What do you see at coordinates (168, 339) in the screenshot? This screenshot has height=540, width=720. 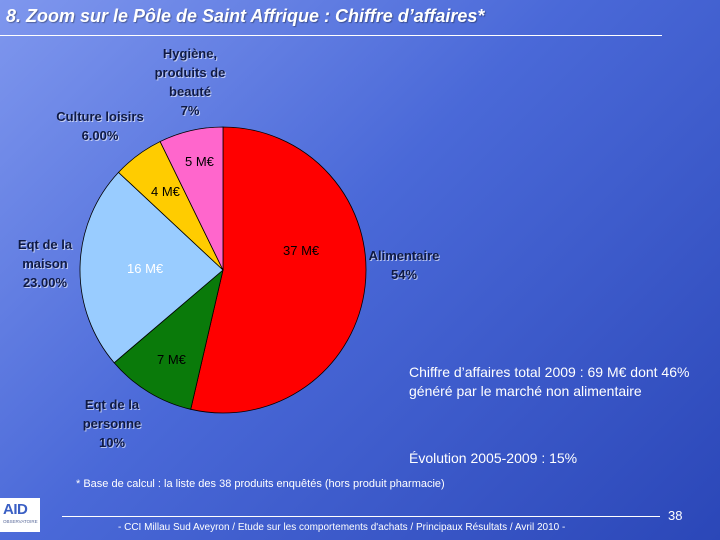 I see `pie-slice-eqt-de-la-personne` at bounding box center [168, 339].